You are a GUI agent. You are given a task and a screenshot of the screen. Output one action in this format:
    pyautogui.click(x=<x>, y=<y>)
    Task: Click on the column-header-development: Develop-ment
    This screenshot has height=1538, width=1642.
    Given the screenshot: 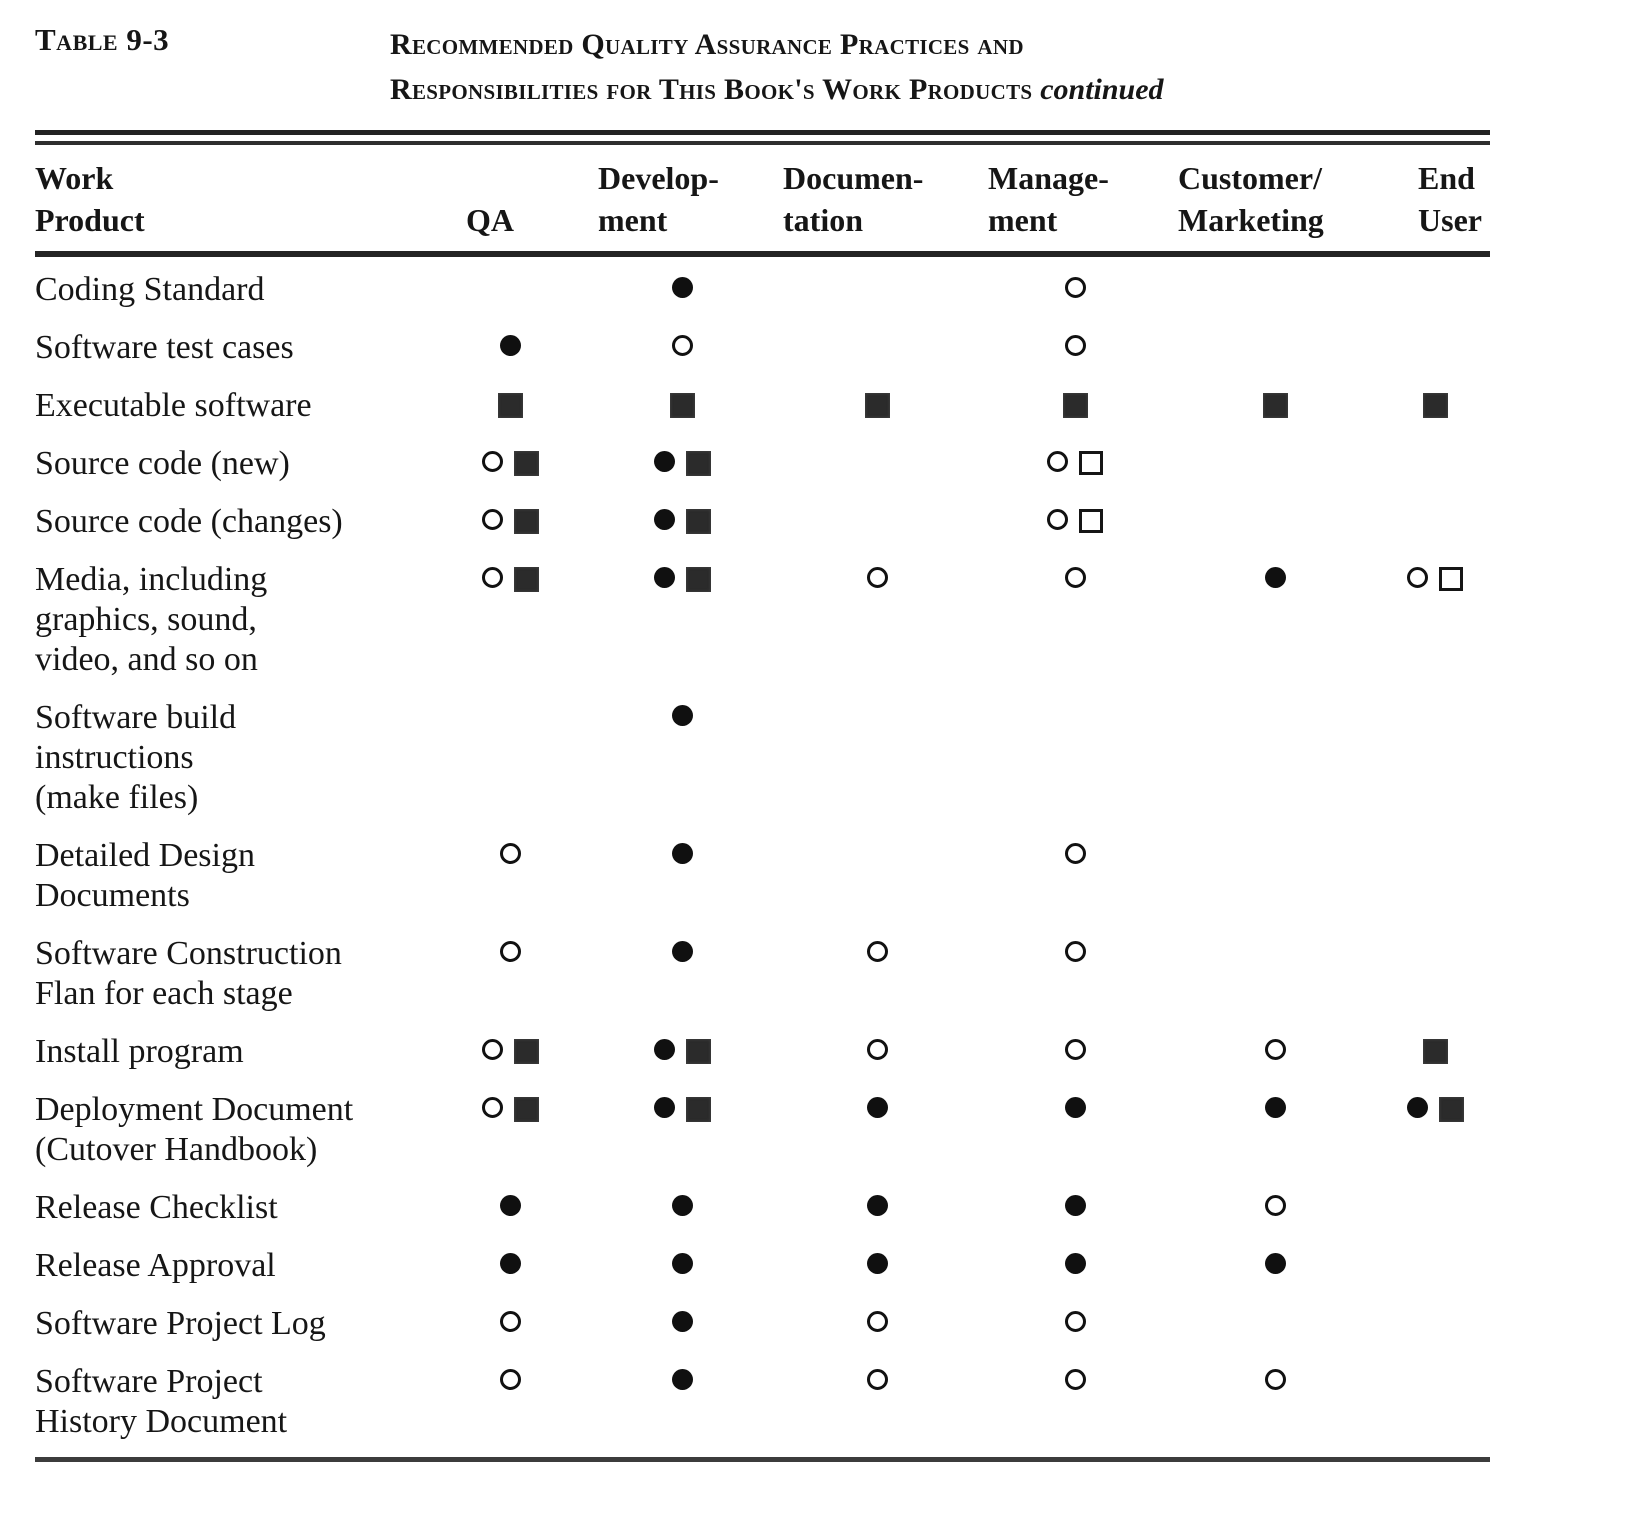 What is the action you would take?
    pyautogui.click(x=682, y=199)
    